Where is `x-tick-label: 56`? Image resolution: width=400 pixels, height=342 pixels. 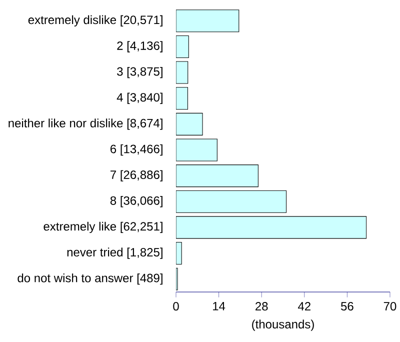 x-tick-label: 56 is located at coordinates (347, 306).